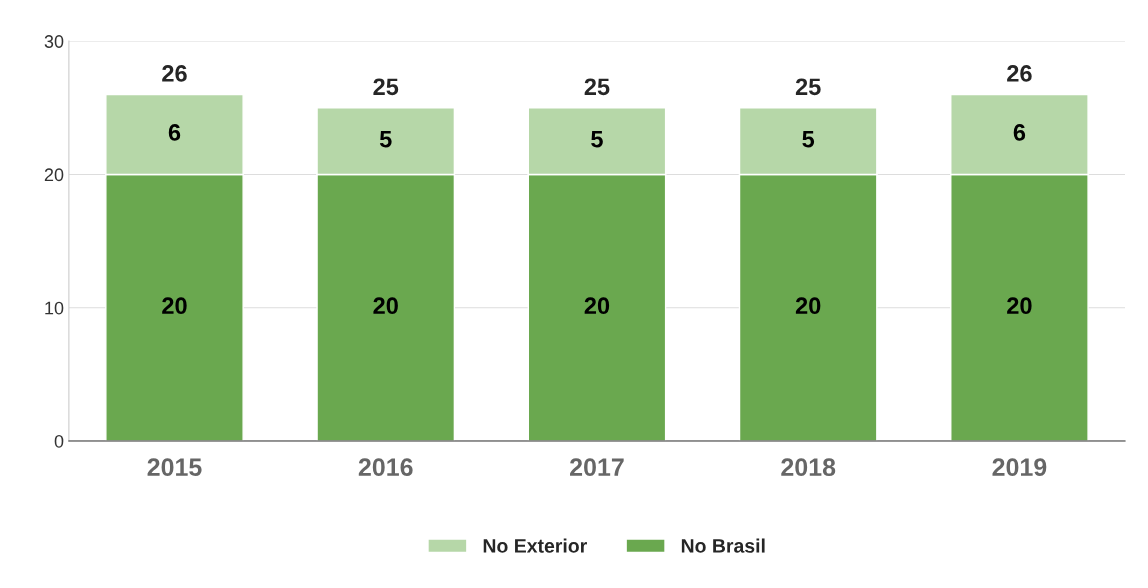  I want to click on x-tick-label: 2017, so click(597, 467).